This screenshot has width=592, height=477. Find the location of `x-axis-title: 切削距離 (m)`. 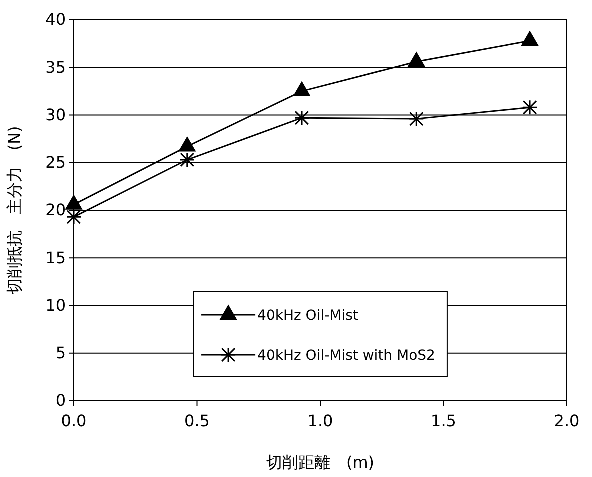

x-axis-title: 切削距離 (m) is located at coordinates (320, 462).